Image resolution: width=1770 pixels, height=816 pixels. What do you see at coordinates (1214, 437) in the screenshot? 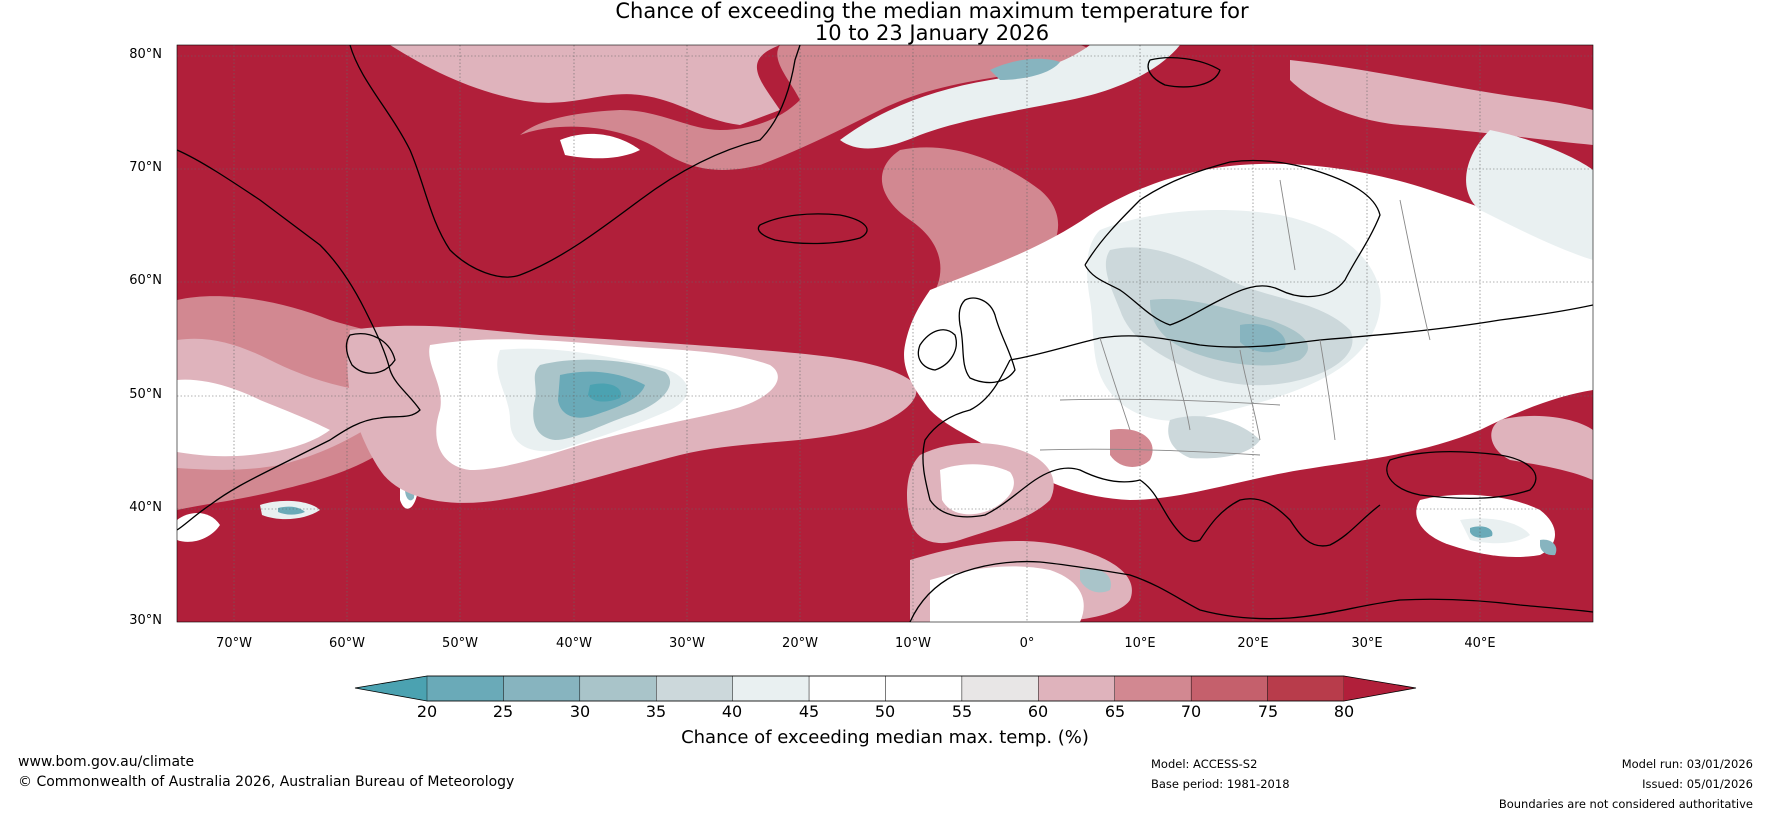
I see `field-balkans-gray` at bounding box center [1214, 437].